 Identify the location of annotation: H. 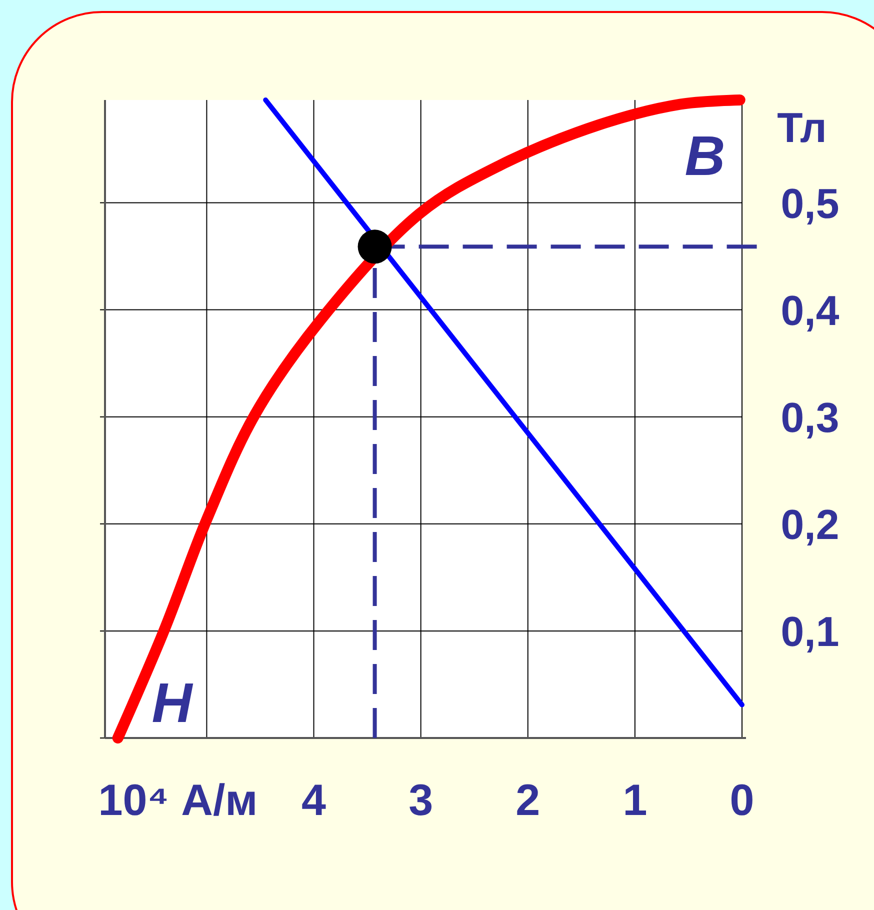
(173, 702).